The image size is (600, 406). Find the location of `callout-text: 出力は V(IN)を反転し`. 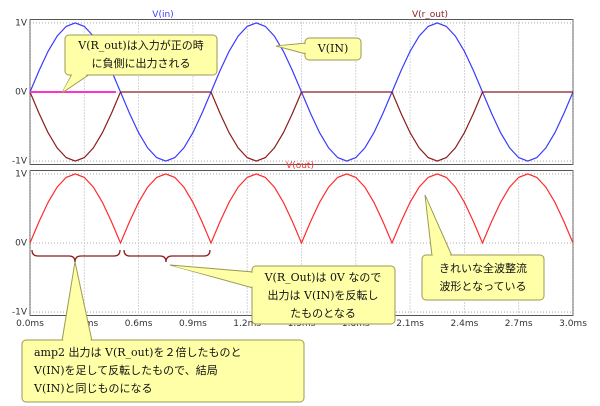

callout-text: 出力は V(IN)を反転し is located at coordinates (323, 295).